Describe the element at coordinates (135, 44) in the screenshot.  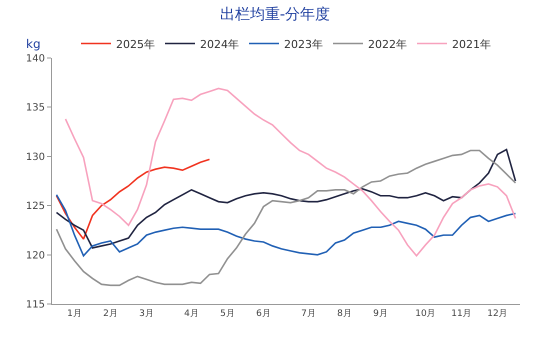
I see `legend-label: 2025年` at that location.